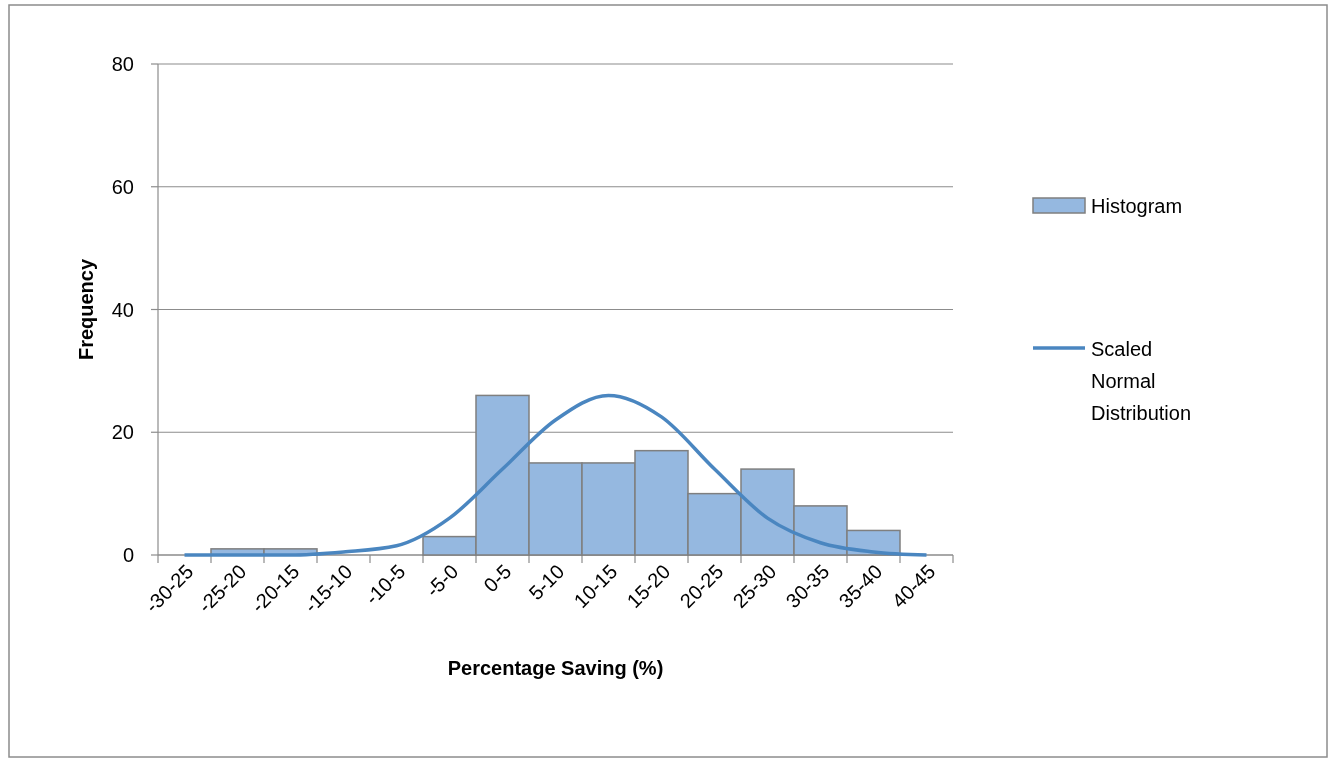  I want to click on legend-label: Scaled Normal Distribution, so click(1141, 381).